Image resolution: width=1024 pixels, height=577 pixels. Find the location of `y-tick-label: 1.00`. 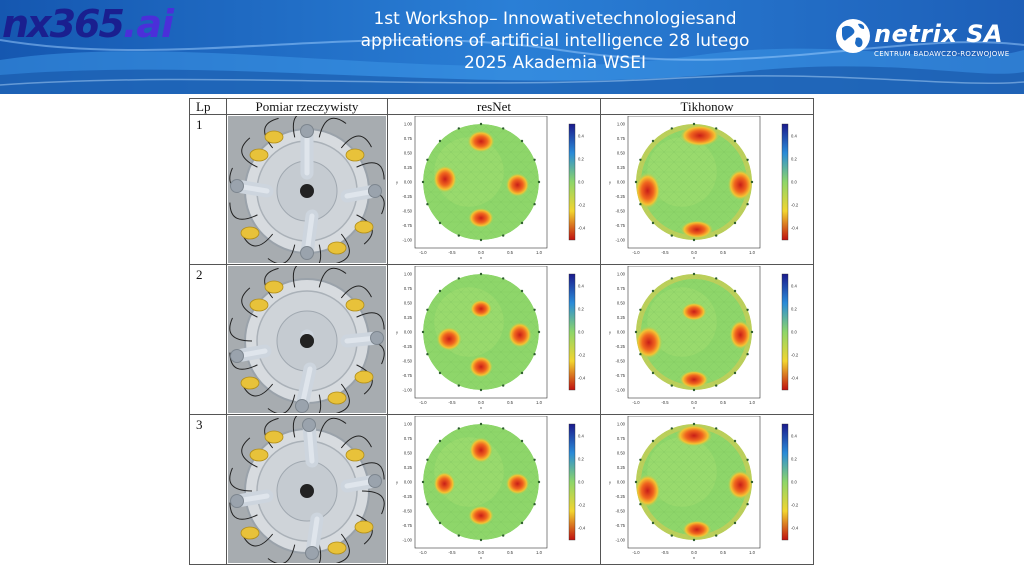

y-tick-label: 1.00 is located at coordinates (621, 424).